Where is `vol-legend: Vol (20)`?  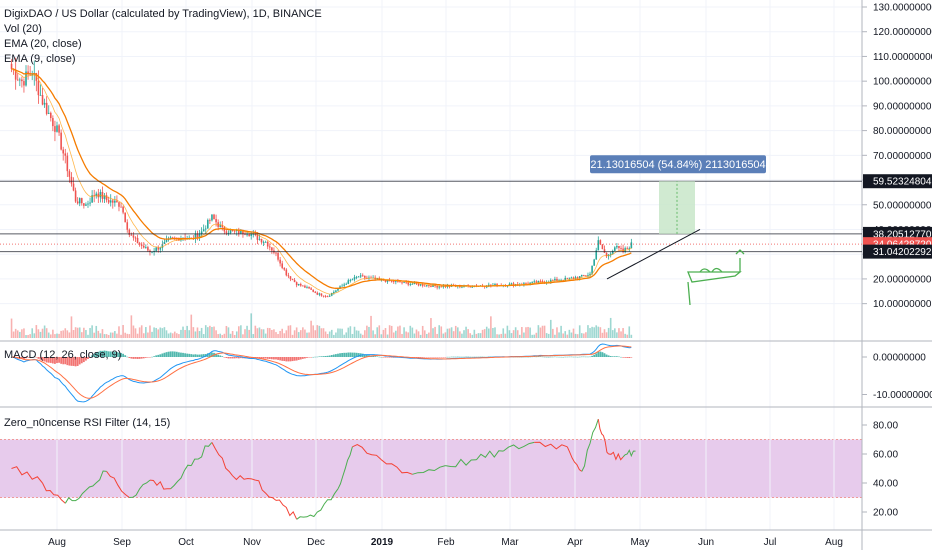
vol-legend: Vol (20) is located at coordinates (23, 29).